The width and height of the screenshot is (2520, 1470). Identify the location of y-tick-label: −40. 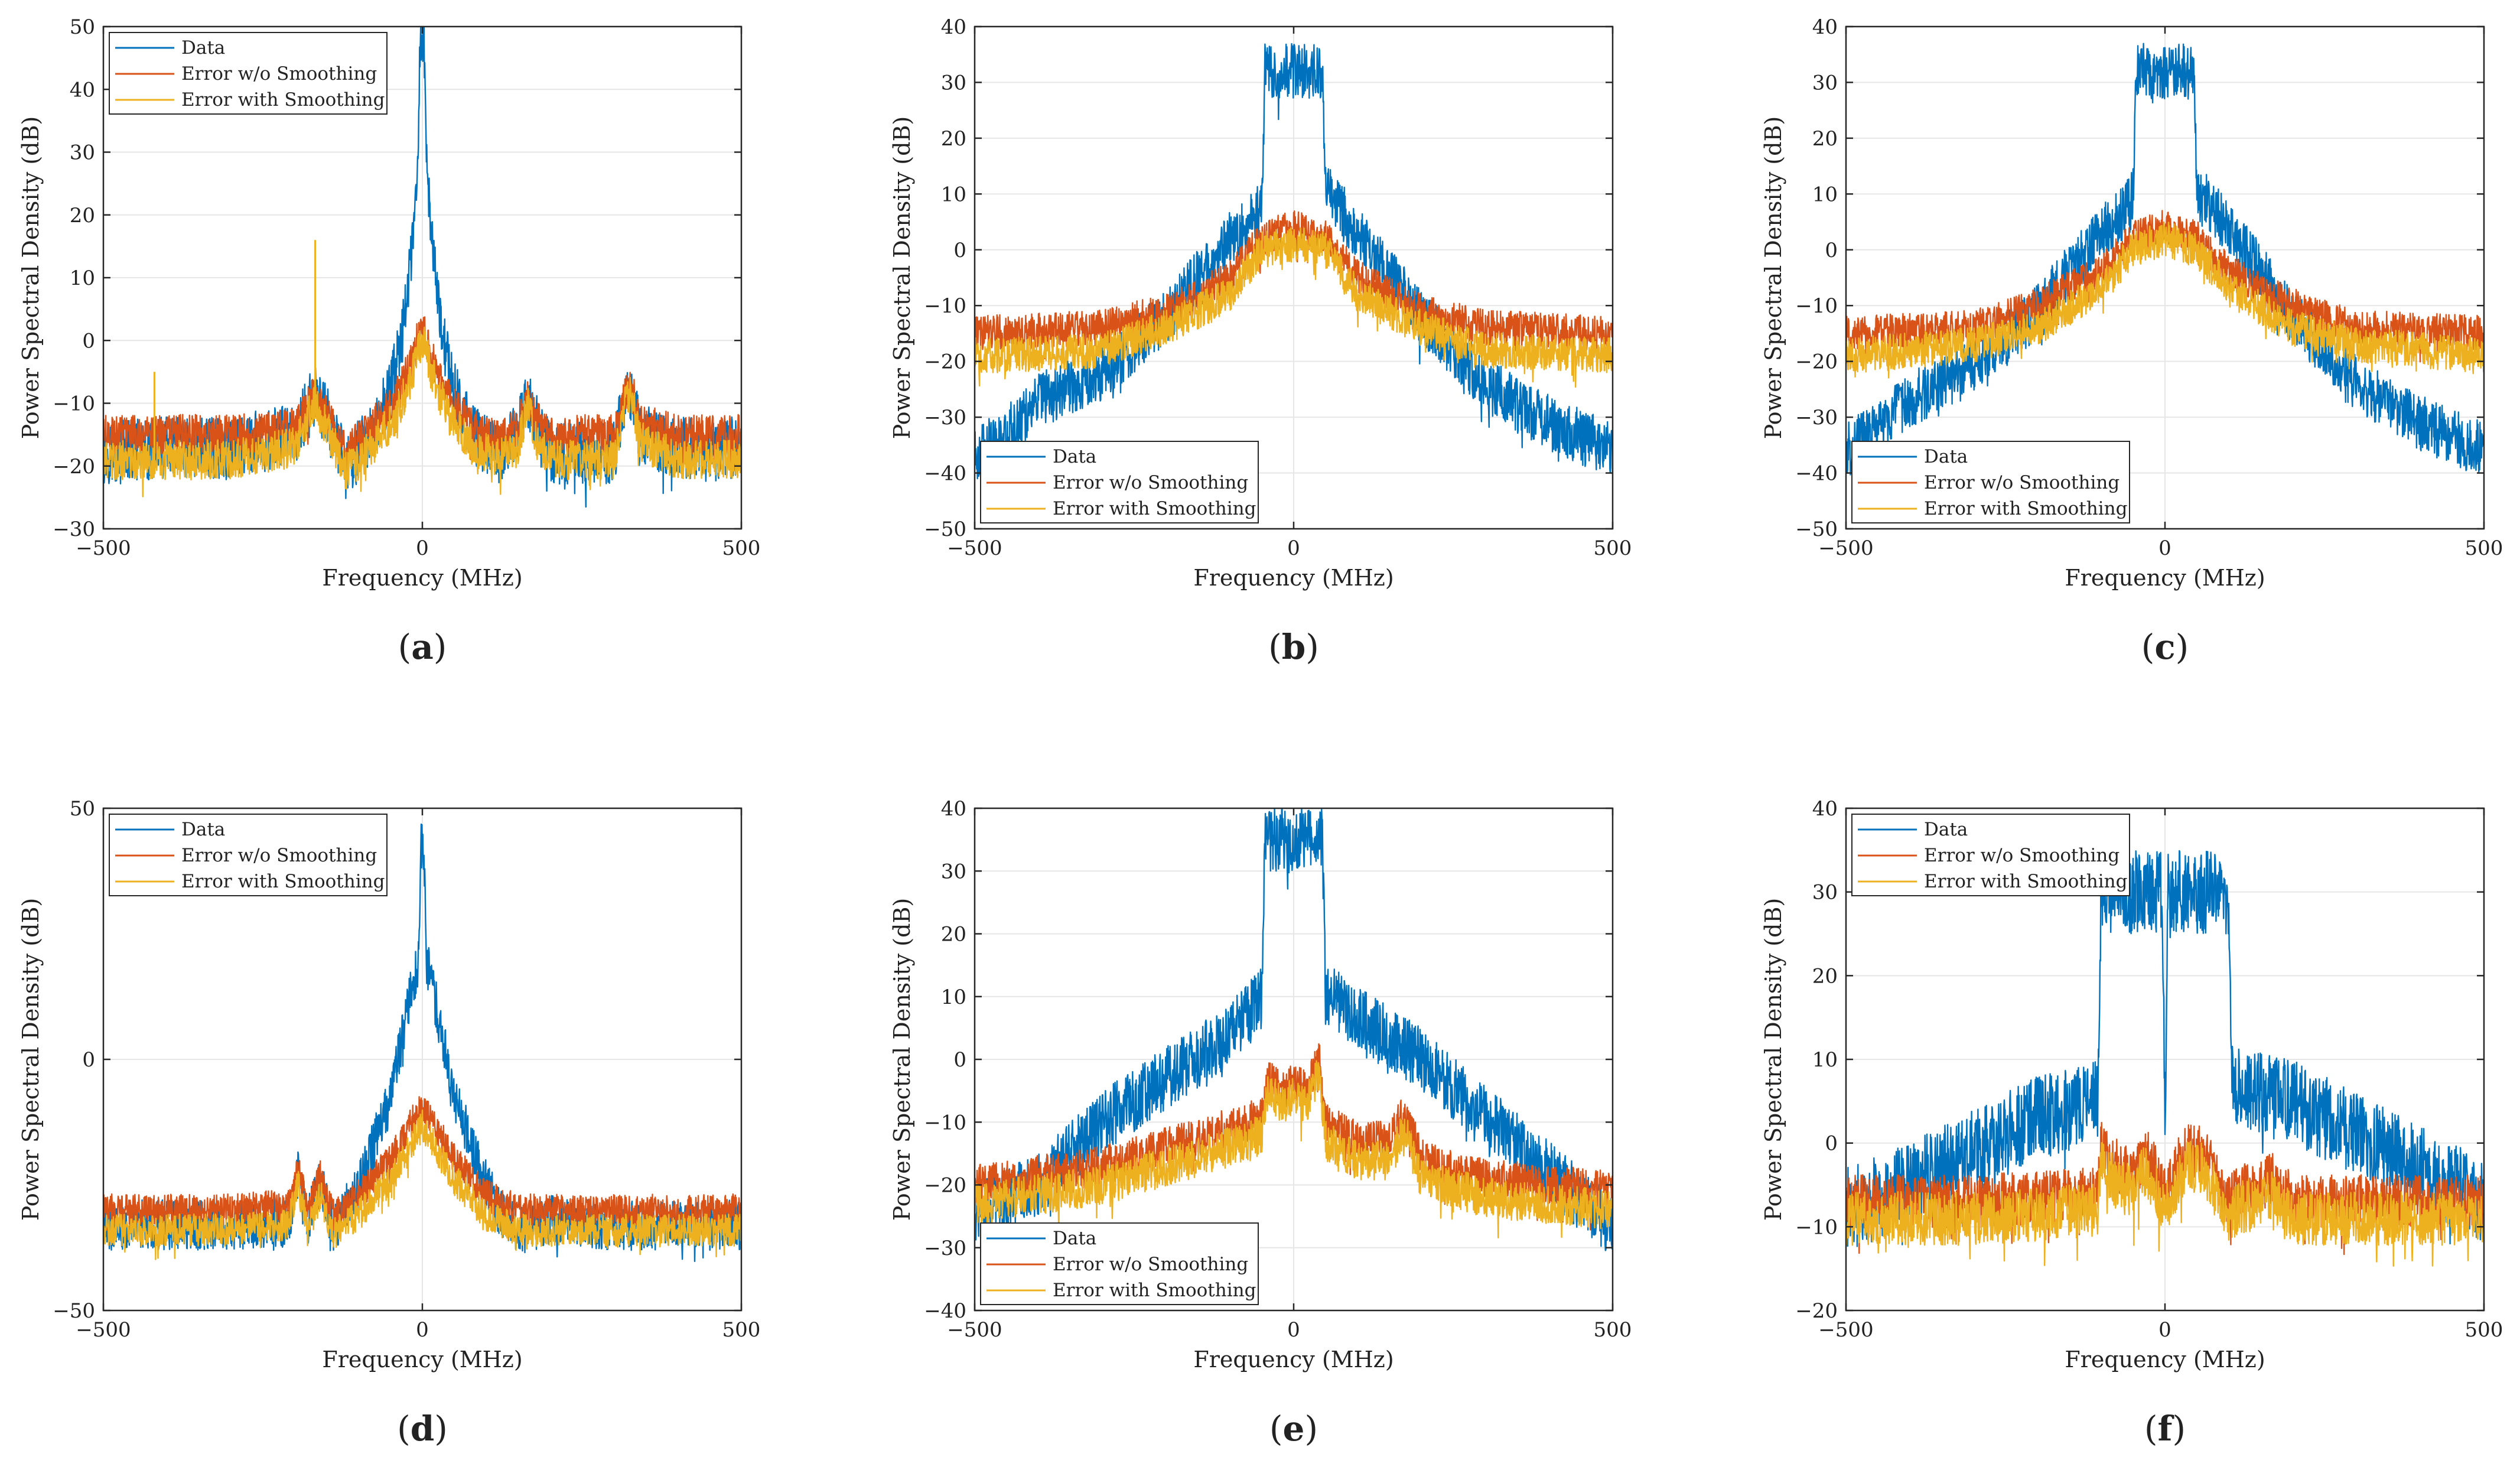
(945, 474).